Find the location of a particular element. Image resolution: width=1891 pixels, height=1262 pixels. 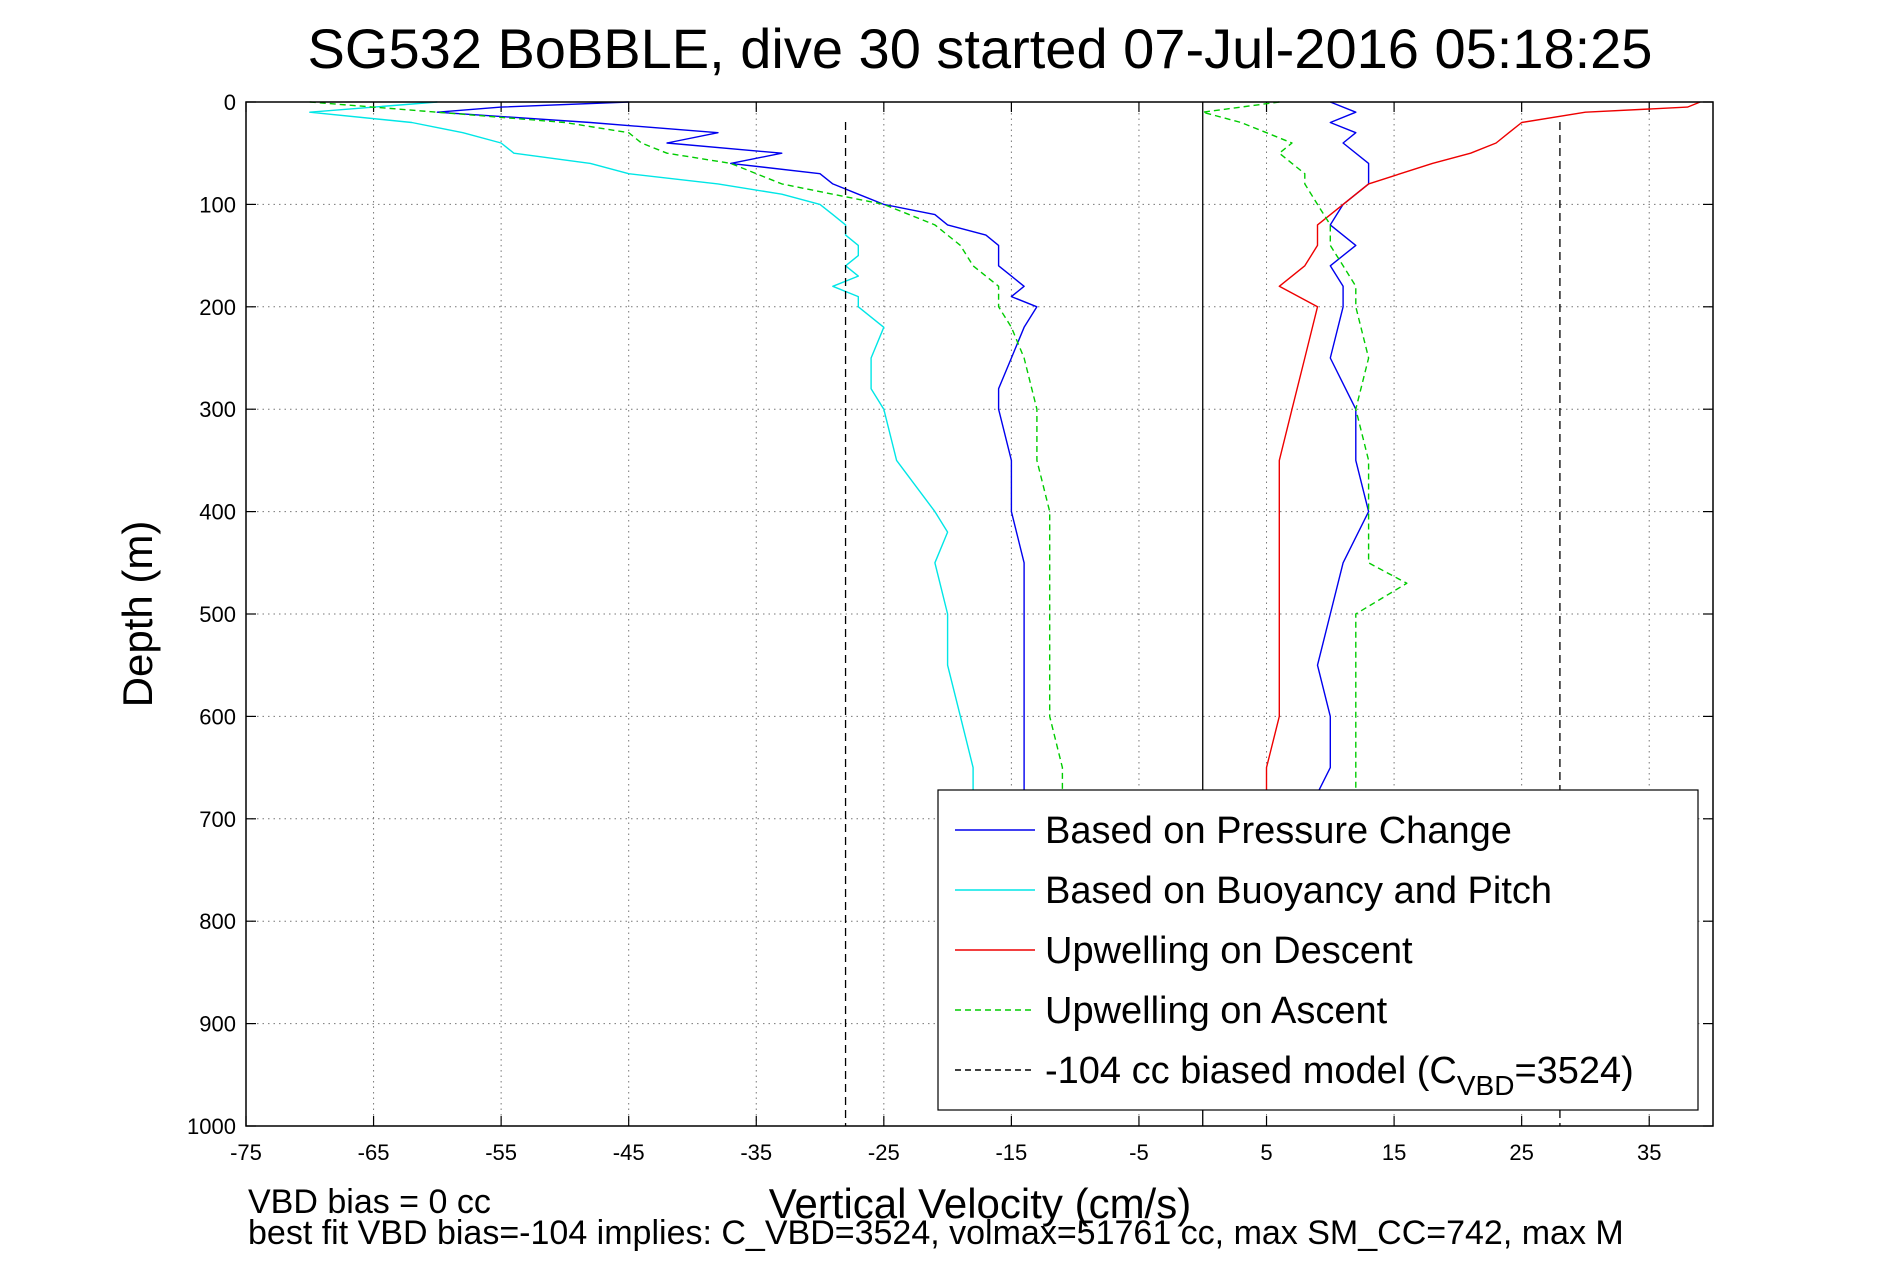

y-tick-label: 0 is located at coordinates (230, 102).